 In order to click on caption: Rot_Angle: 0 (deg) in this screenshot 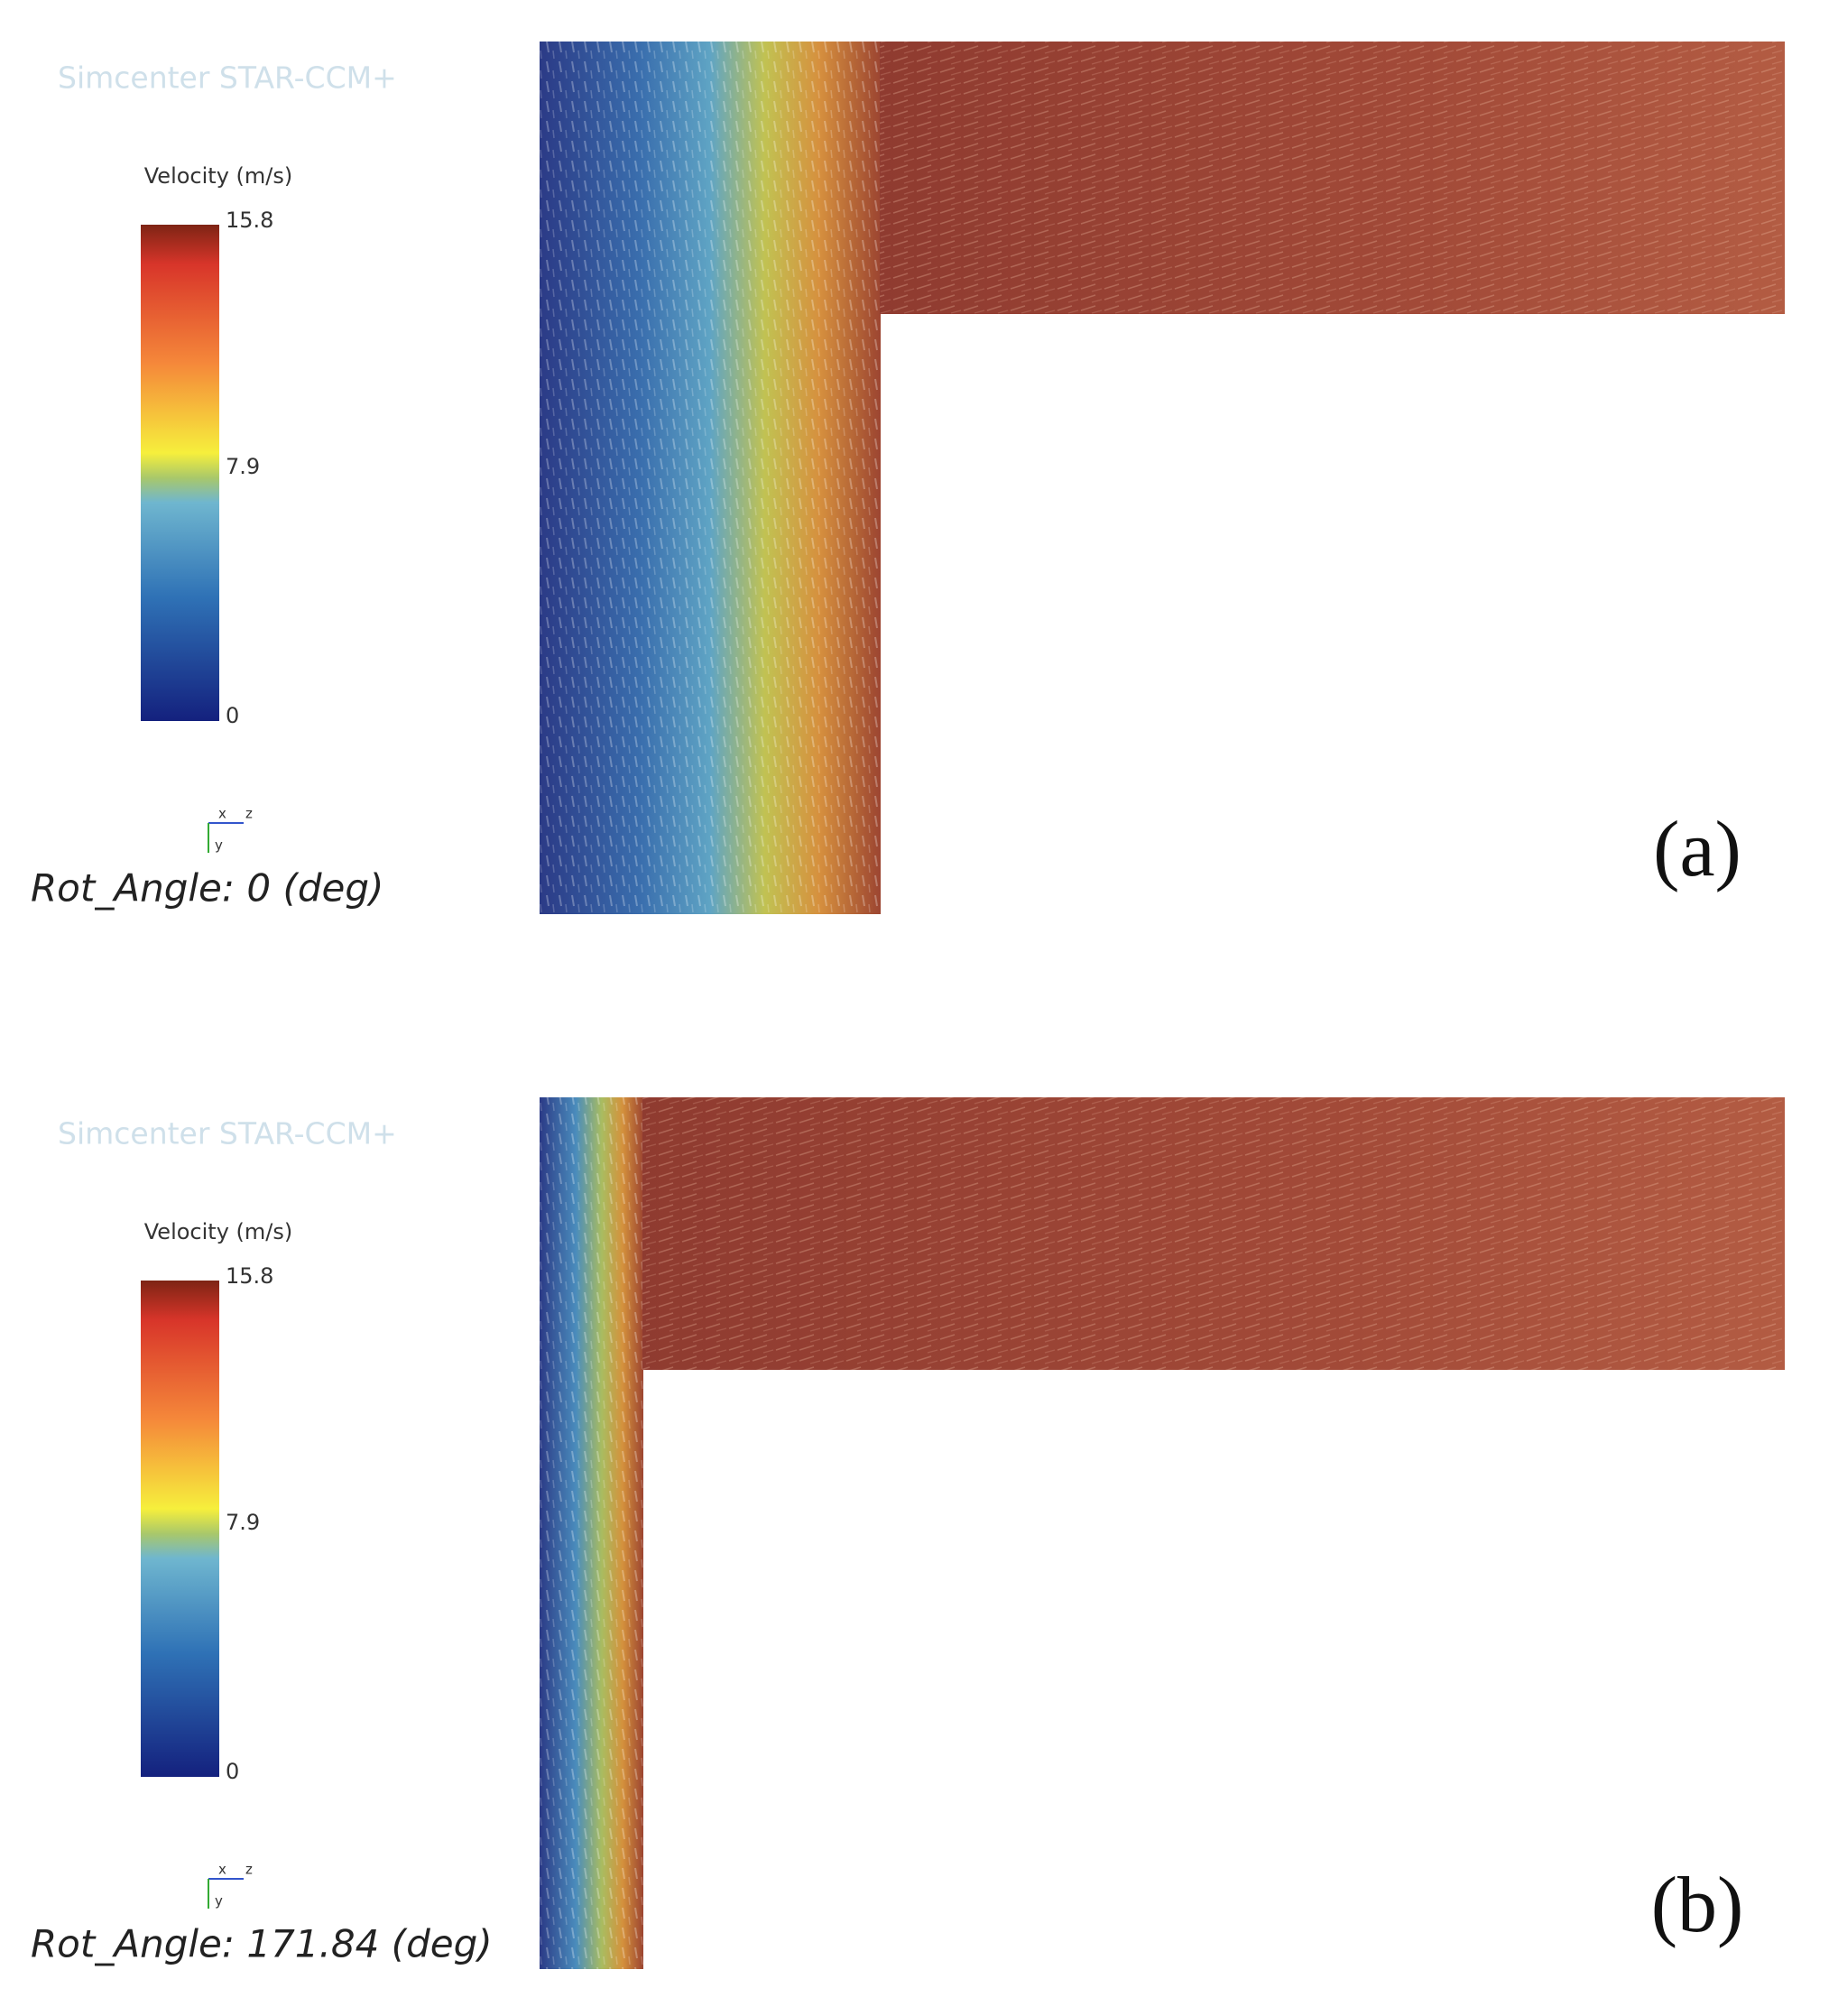, I will do `click(207, 888)`.